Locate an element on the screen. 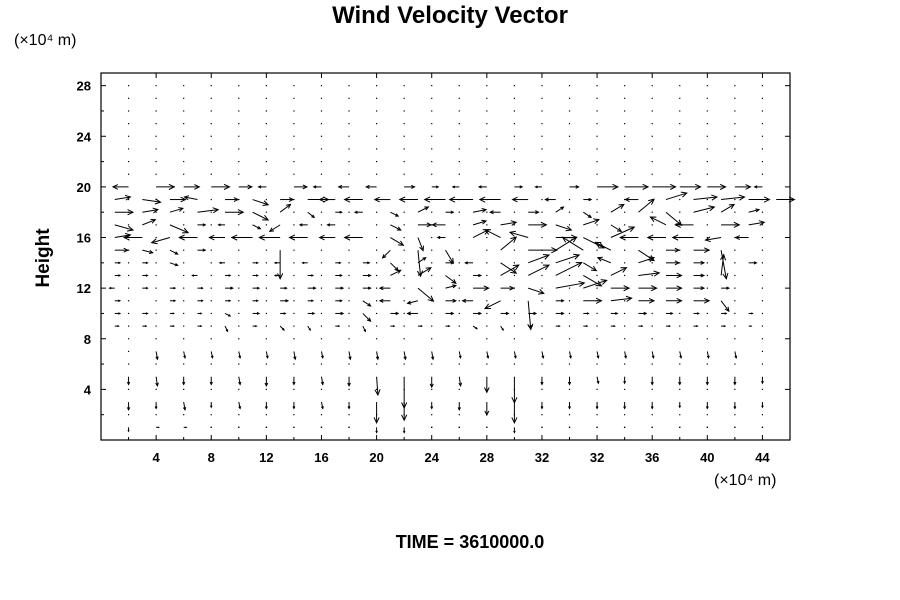 Image resolution: width=900 pixels, height=600 pixels. y-tick-label: 20 is located at coordinates (84, 187).